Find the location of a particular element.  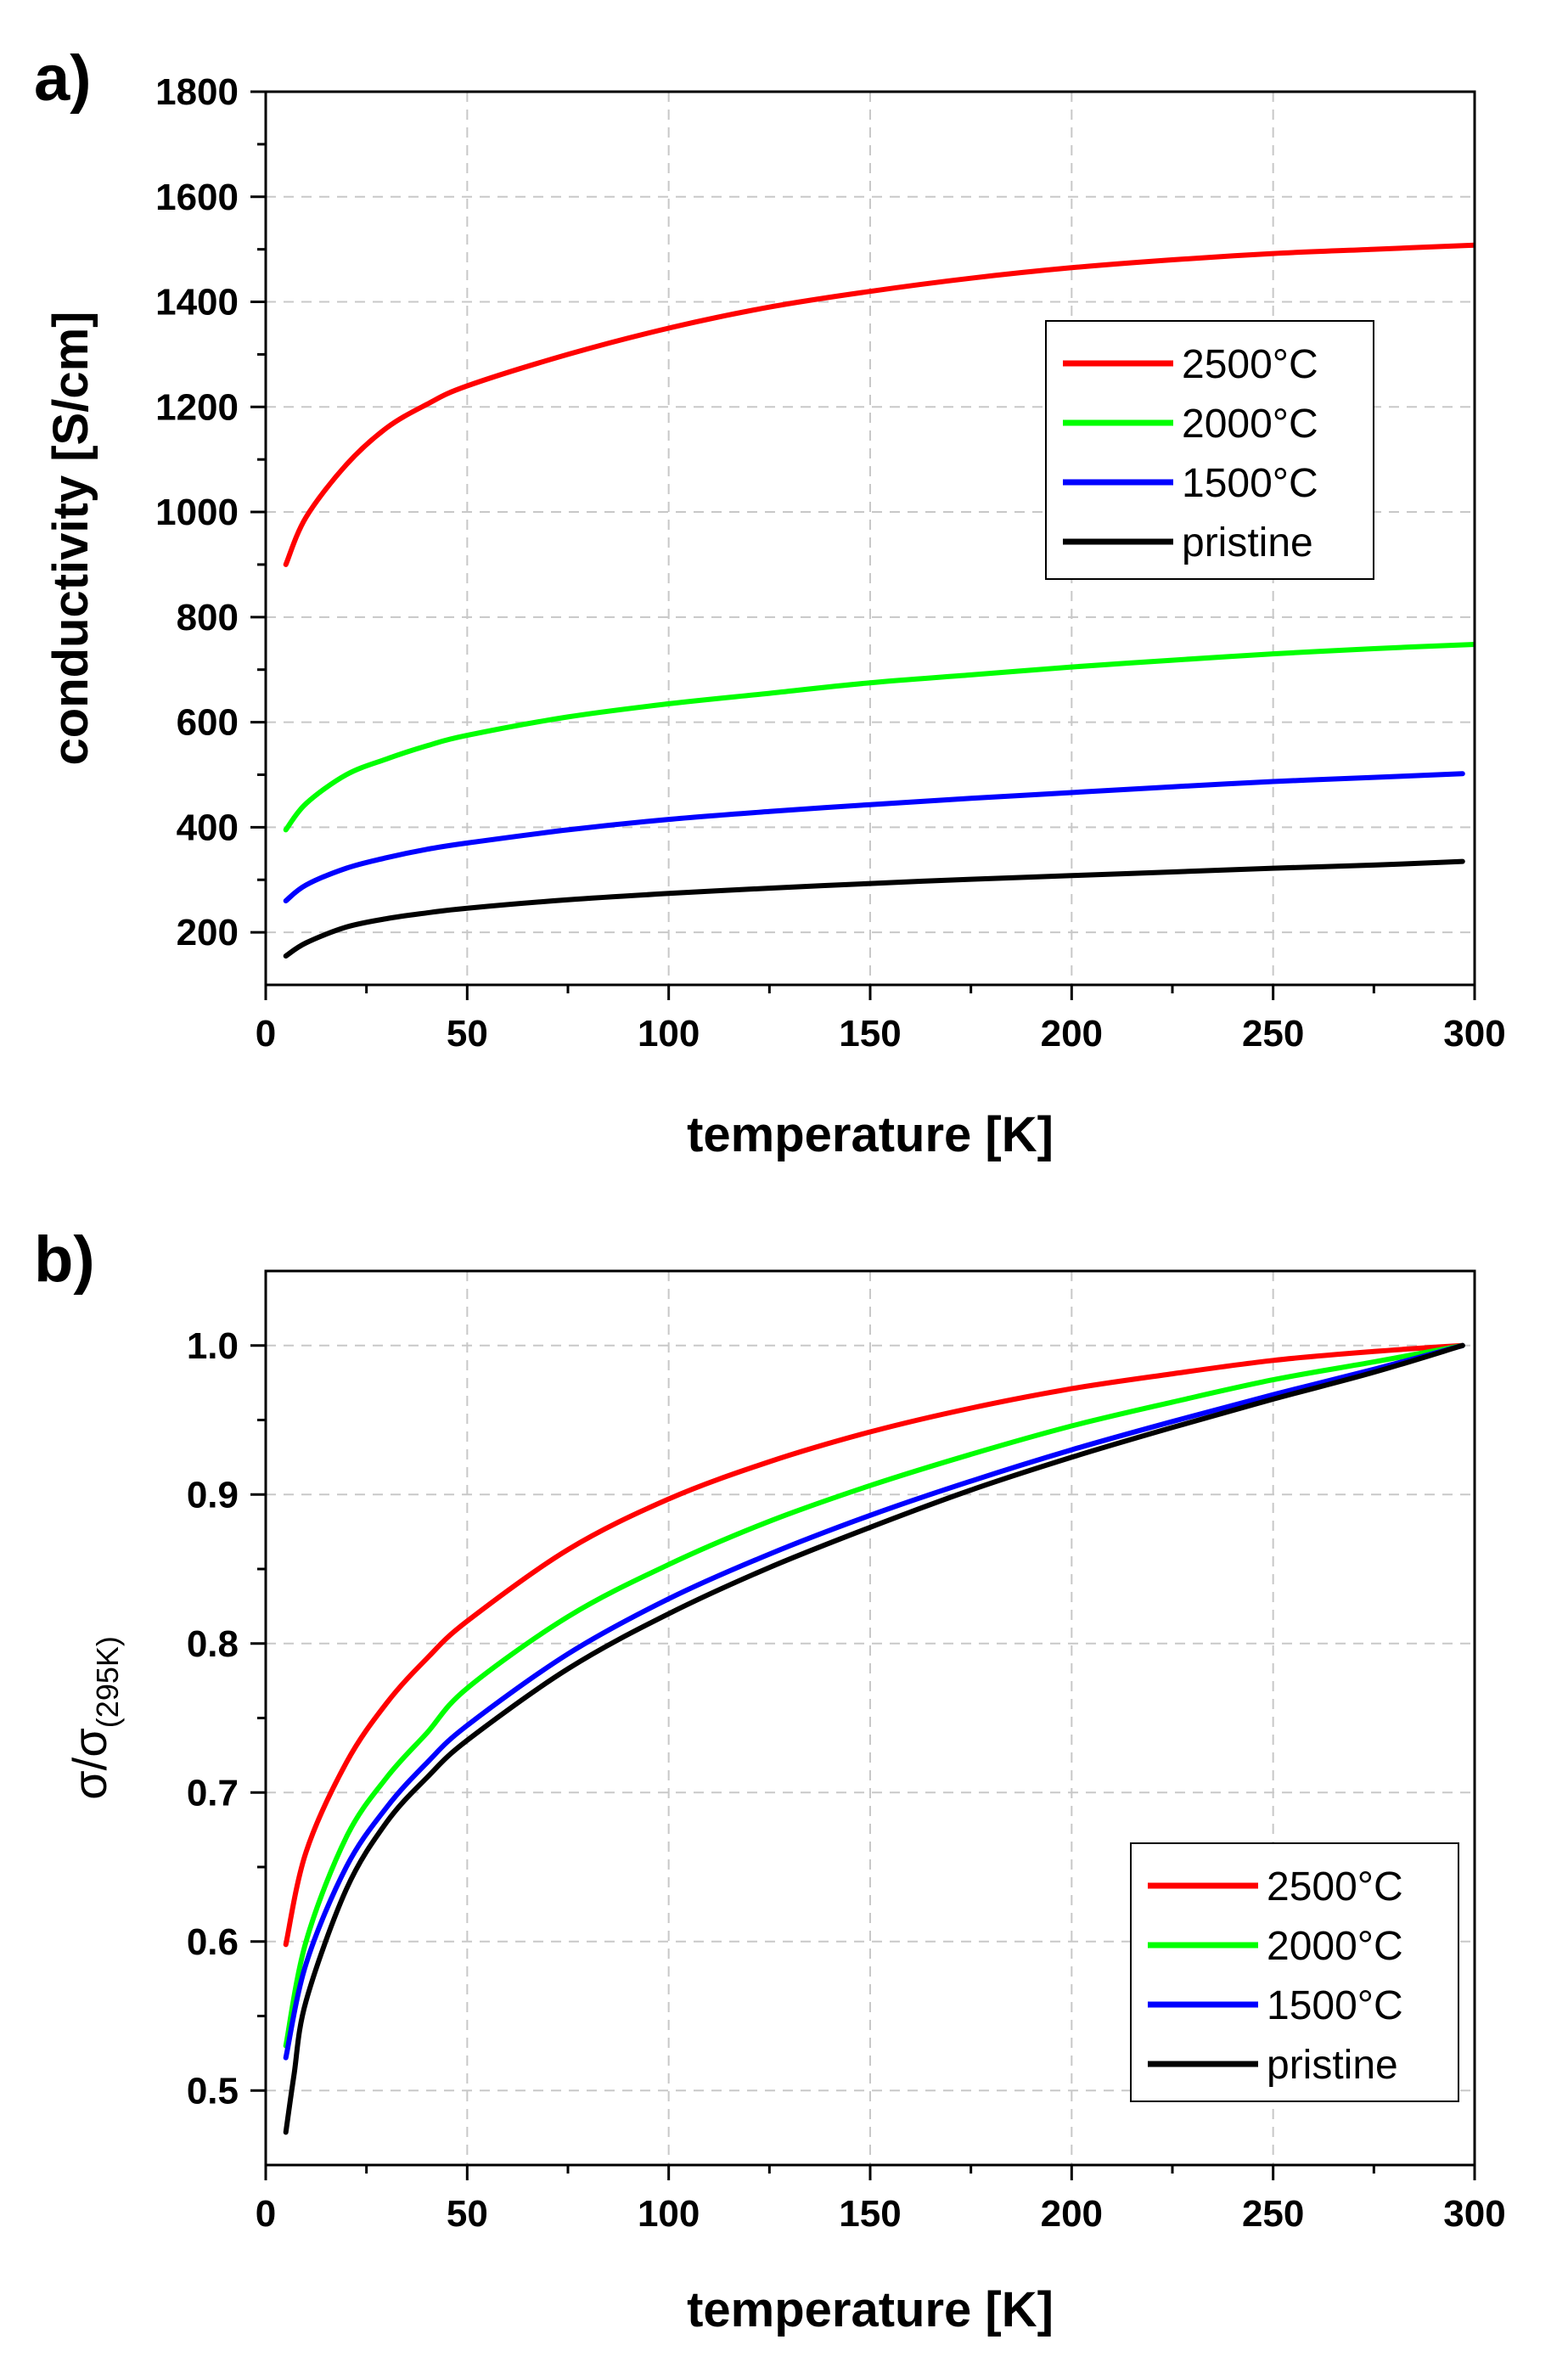

y-tick-label: 200 is located at coordinates (208, 932).